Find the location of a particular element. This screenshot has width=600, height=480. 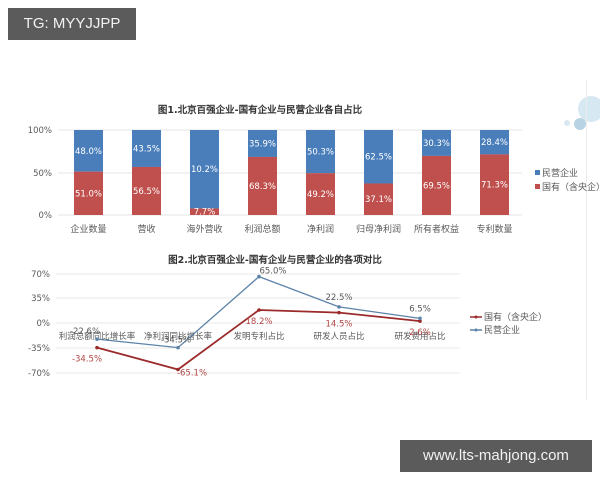

x-tick: 企业数量 is located at coordinates (88, 229).